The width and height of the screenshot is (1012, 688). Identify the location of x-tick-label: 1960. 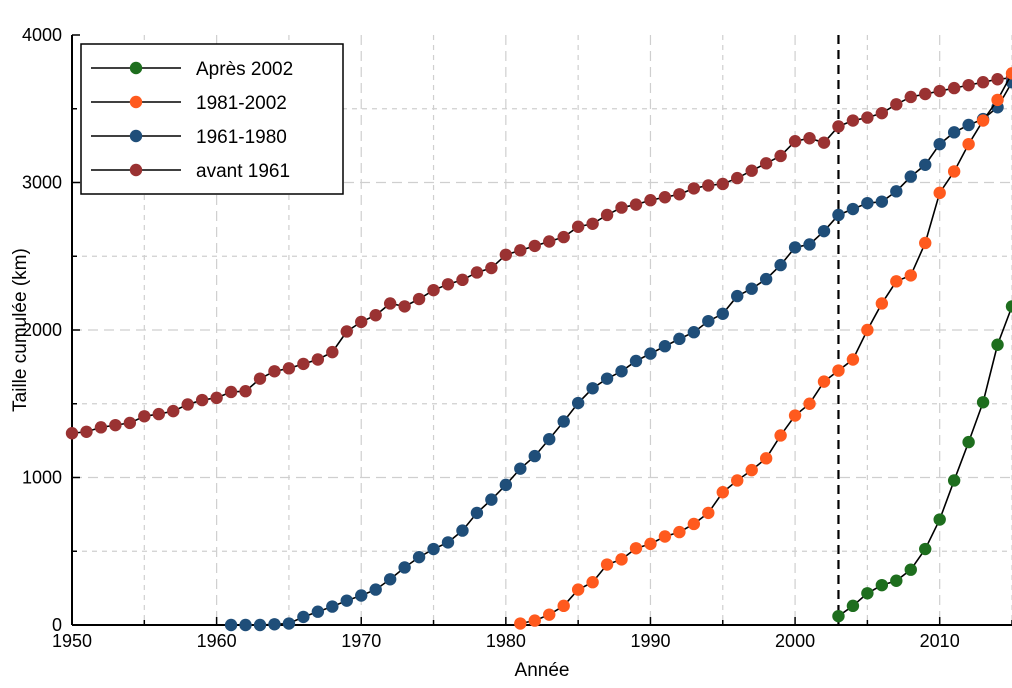
(217, 641).